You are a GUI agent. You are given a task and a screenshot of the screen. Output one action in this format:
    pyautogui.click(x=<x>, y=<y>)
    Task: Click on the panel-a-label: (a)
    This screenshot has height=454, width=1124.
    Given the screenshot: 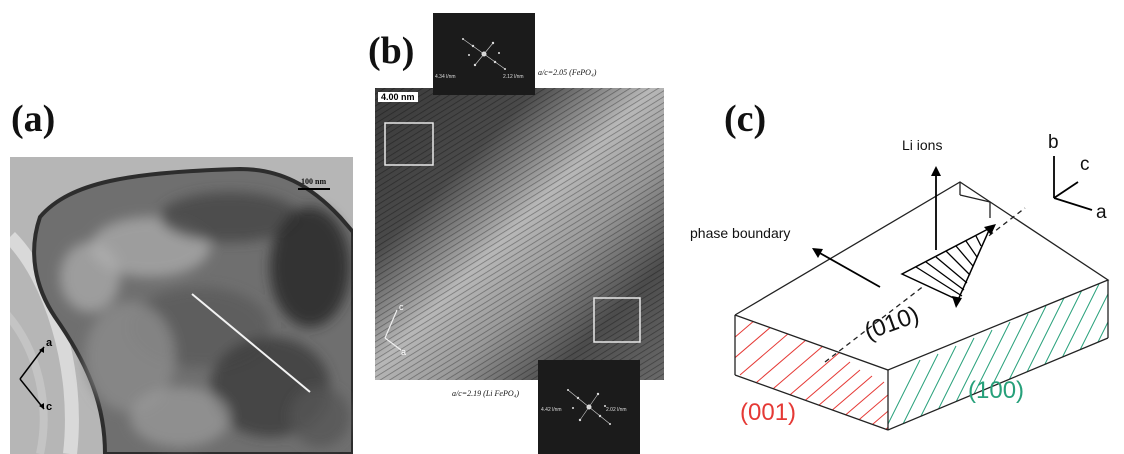 What is the action you would take?
    pyautogui.click(x=33, y=119)
    